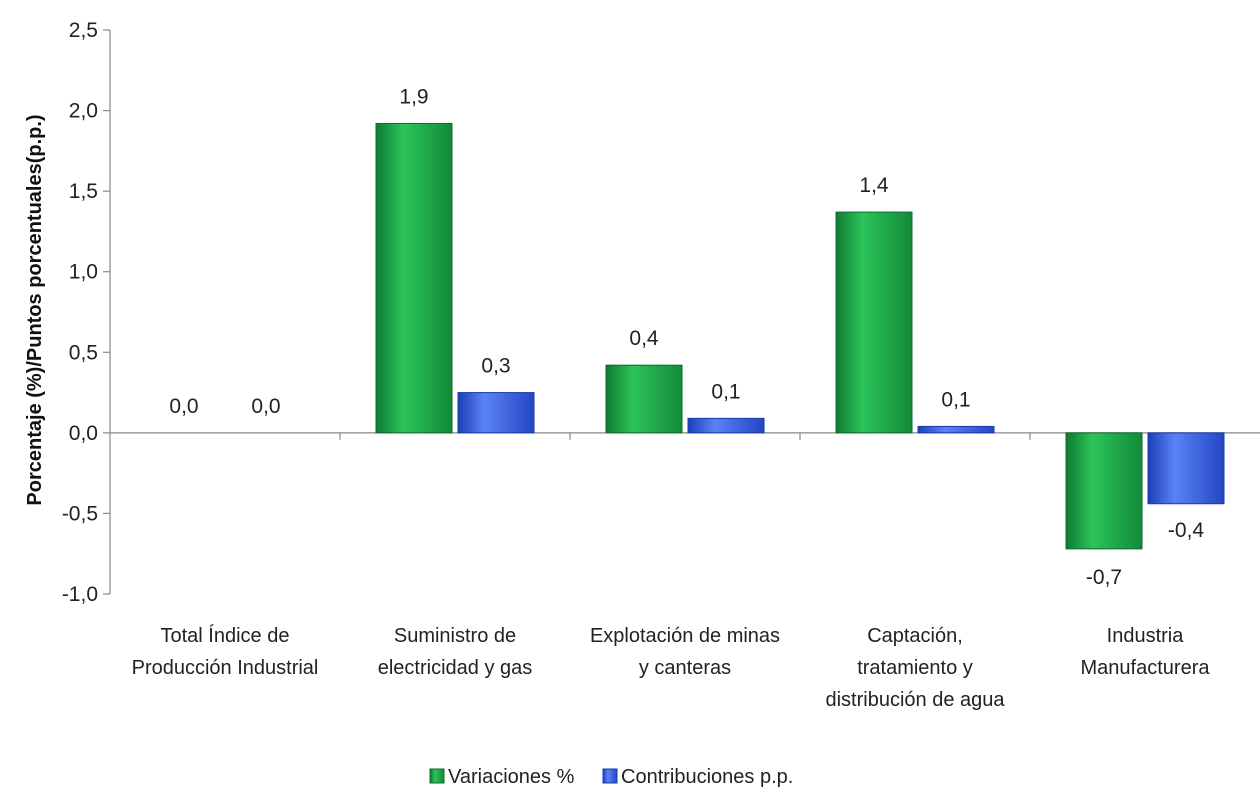  What do you see at coordinates (83, 272) in the screenshot?
I see `y-tick-label: 1,0` at bounding box center [83, 272].